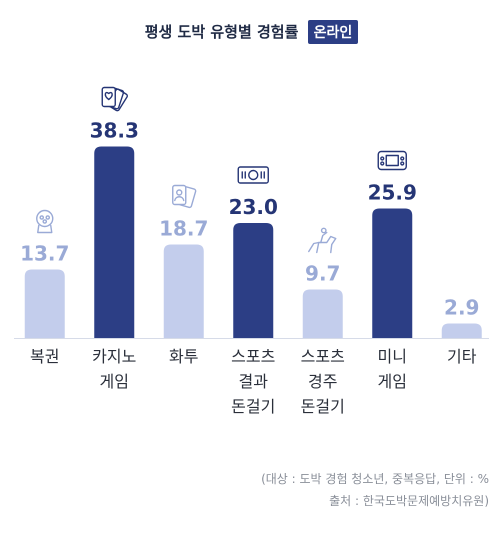 The image size is (503, 533). Describe the element at coordinates (409, 501) in the screenshot. I see `source-note: 출처 : 한국도박문제예방치유원)` at that location.